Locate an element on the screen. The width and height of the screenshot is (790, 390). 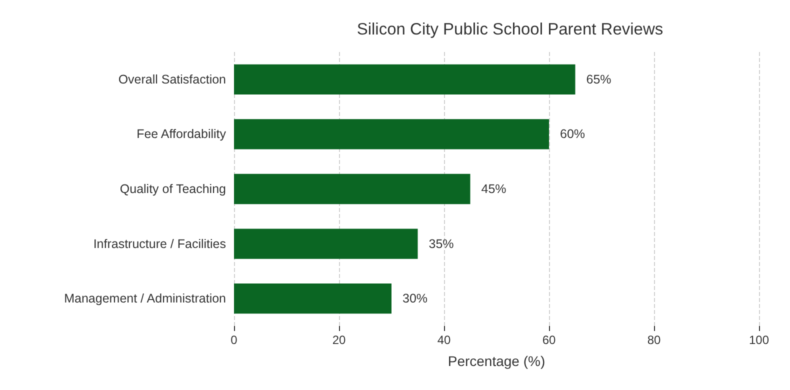
x-tick-label: 40 is located at coordinates (444, 340).